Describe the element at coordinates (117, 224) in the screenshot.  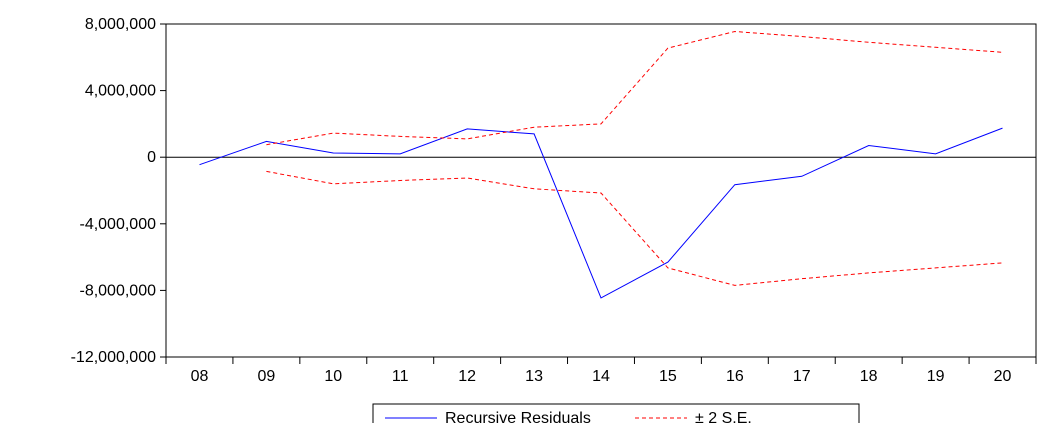
I see `y-tick-label: -4,000,000` at that location.